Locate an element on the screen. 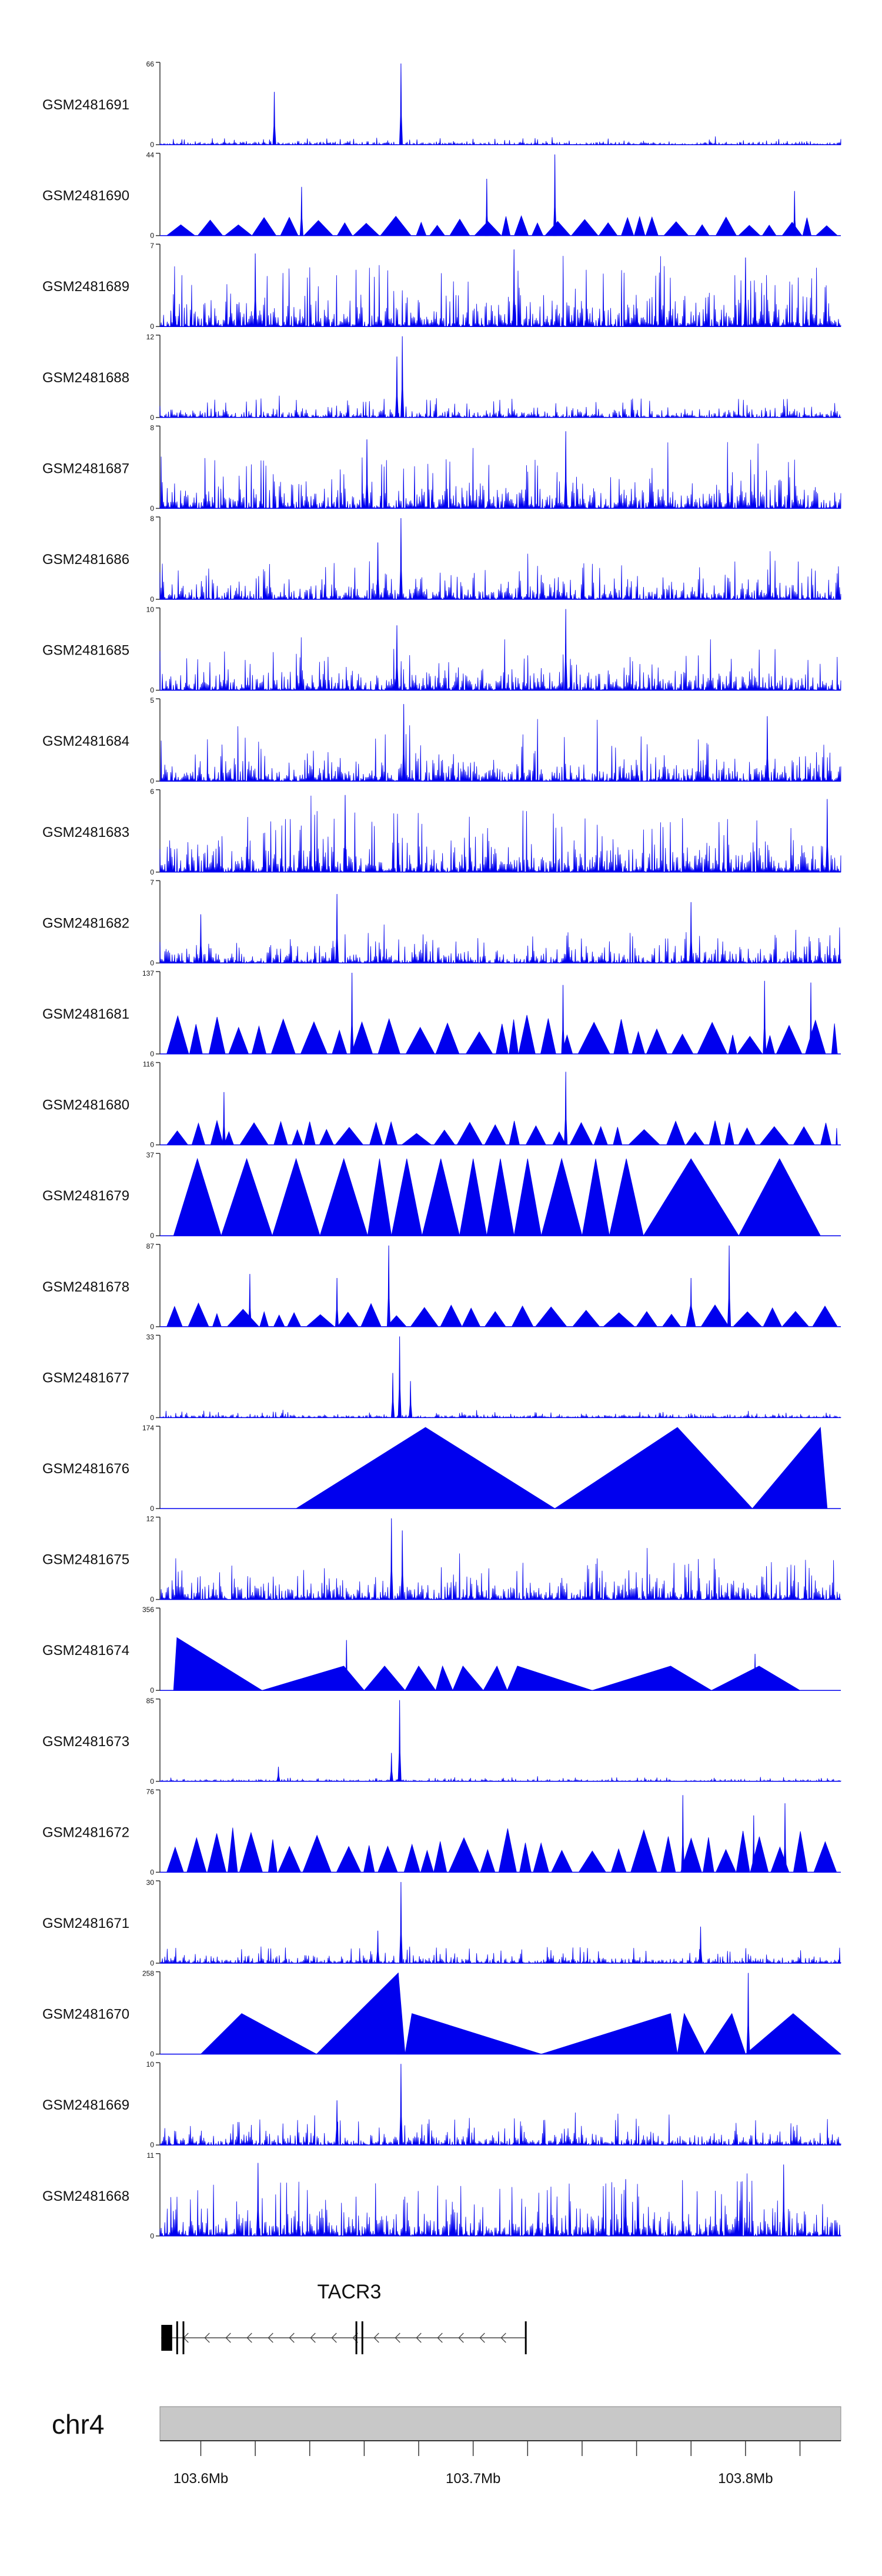  track-label: GSM2481690 is located at coordinates (85, 196).